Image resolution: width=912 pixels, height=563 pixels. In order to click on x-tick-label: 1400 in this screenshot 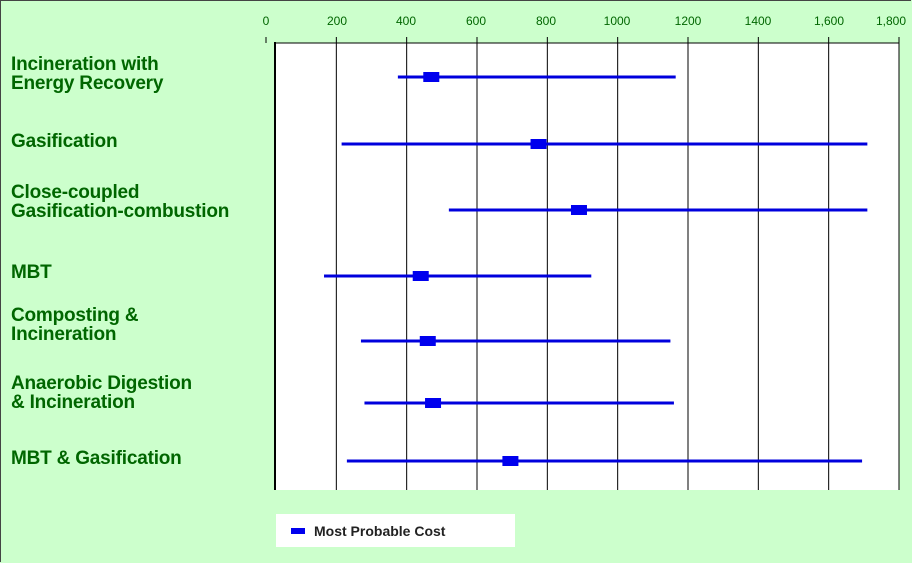, I will do `click(758, 21)`.